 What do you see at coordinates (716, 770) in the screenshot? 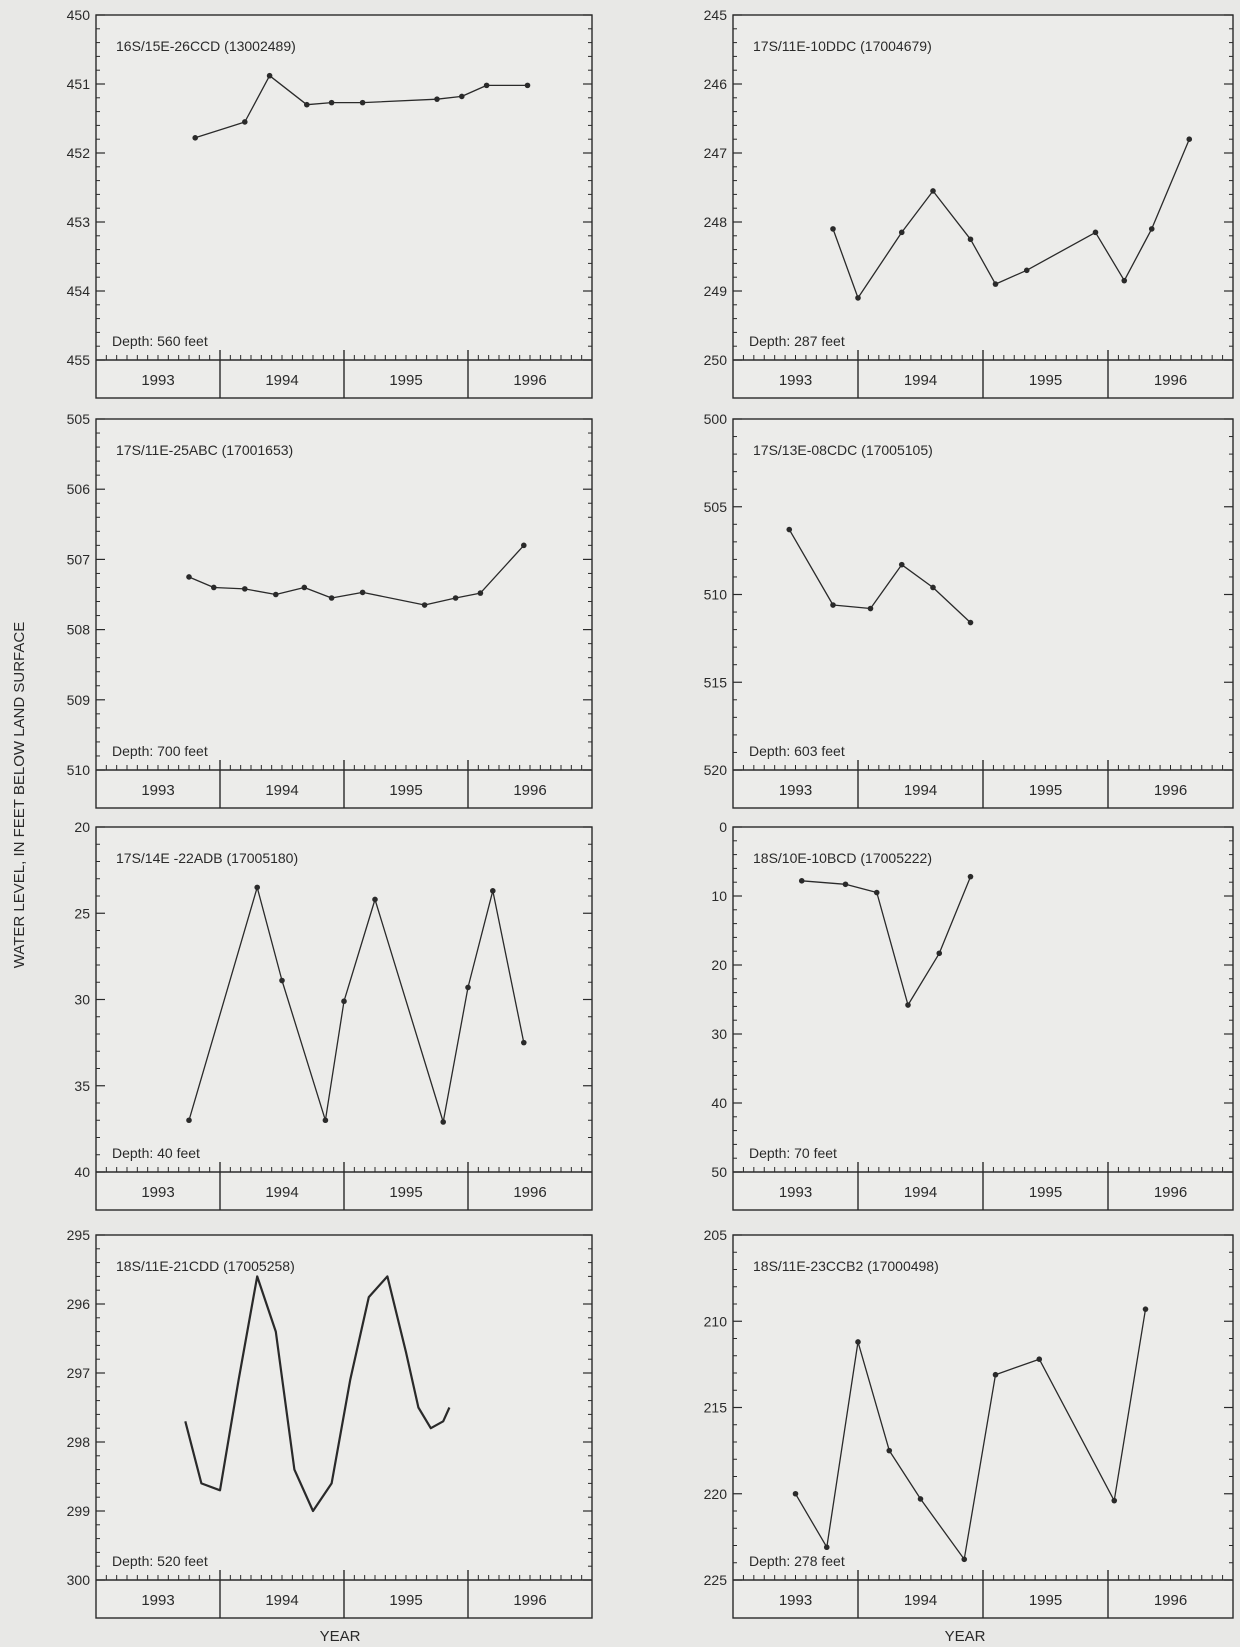
I see `y-tick-label: 520` at bounding box center [716, 770].